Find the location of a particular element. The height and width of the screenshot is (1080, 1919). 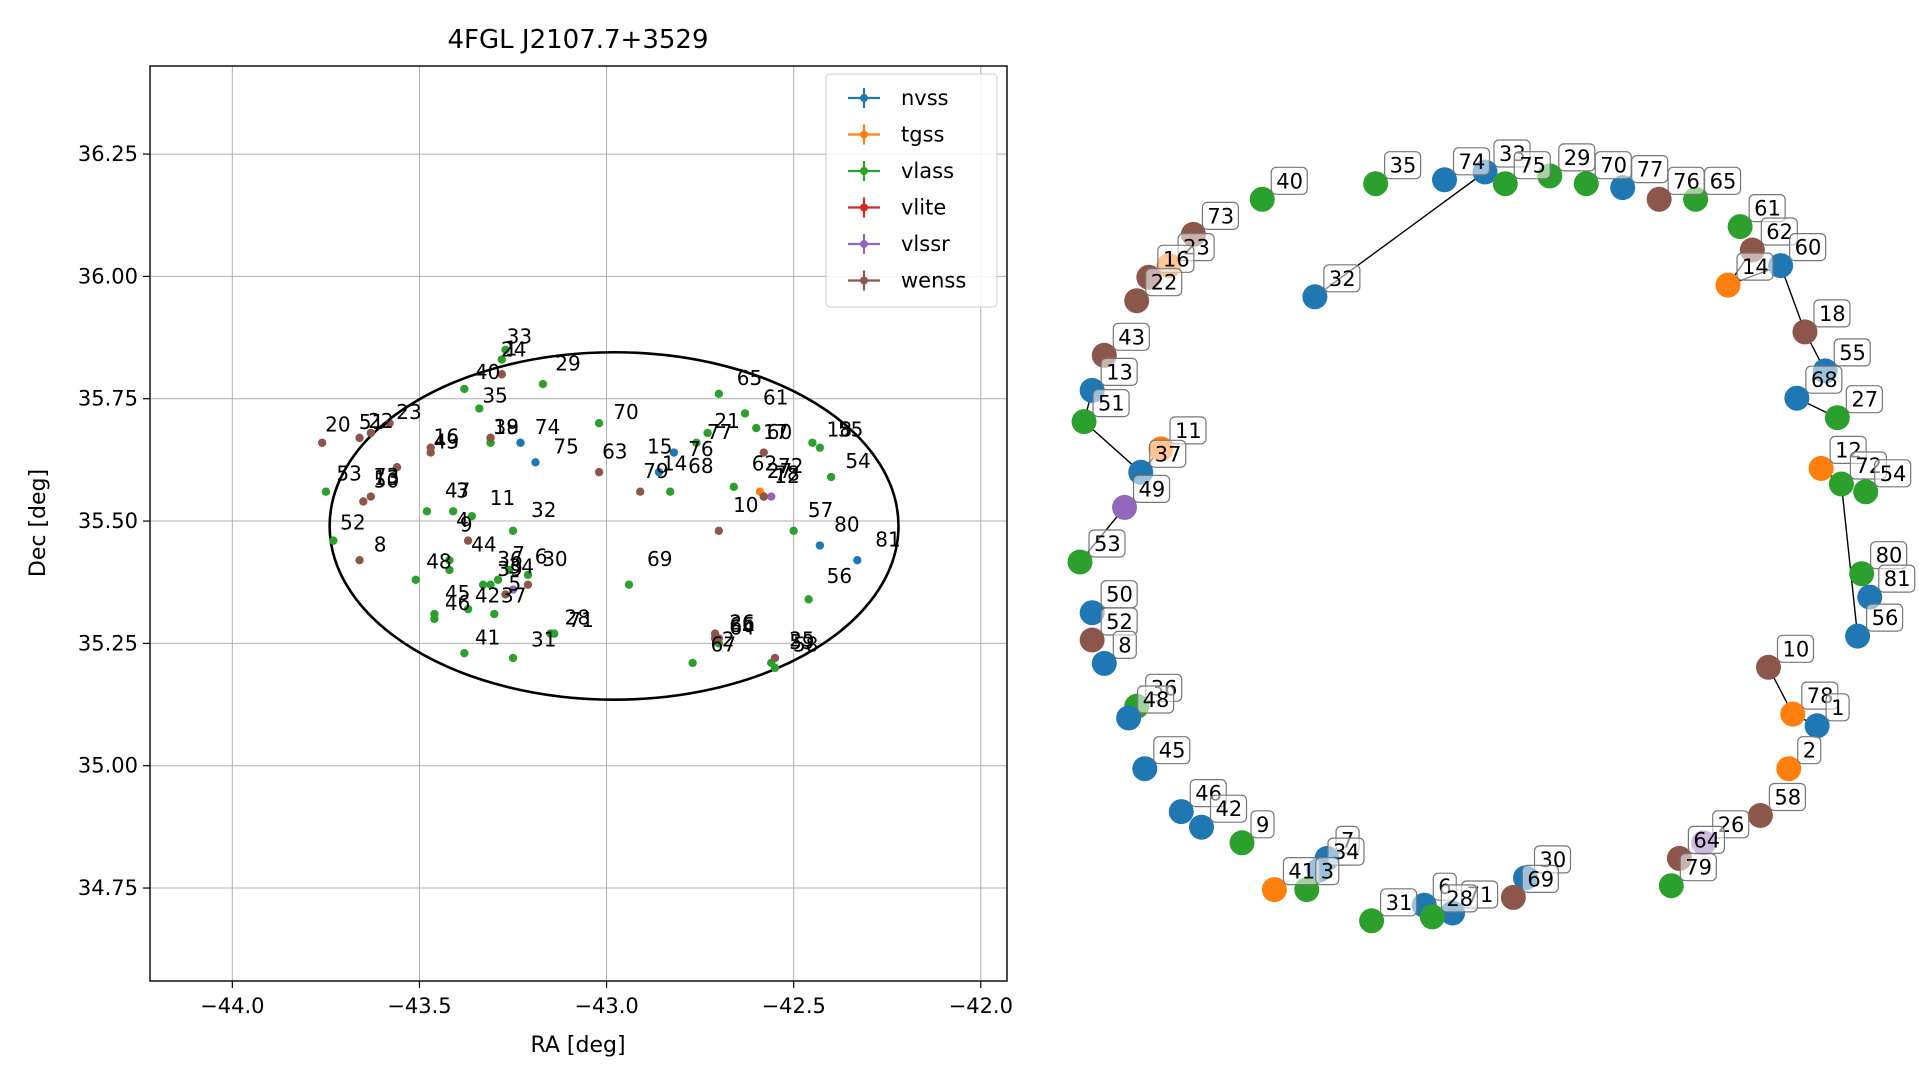

point-label: 80 is located at coordinates (846, 525).